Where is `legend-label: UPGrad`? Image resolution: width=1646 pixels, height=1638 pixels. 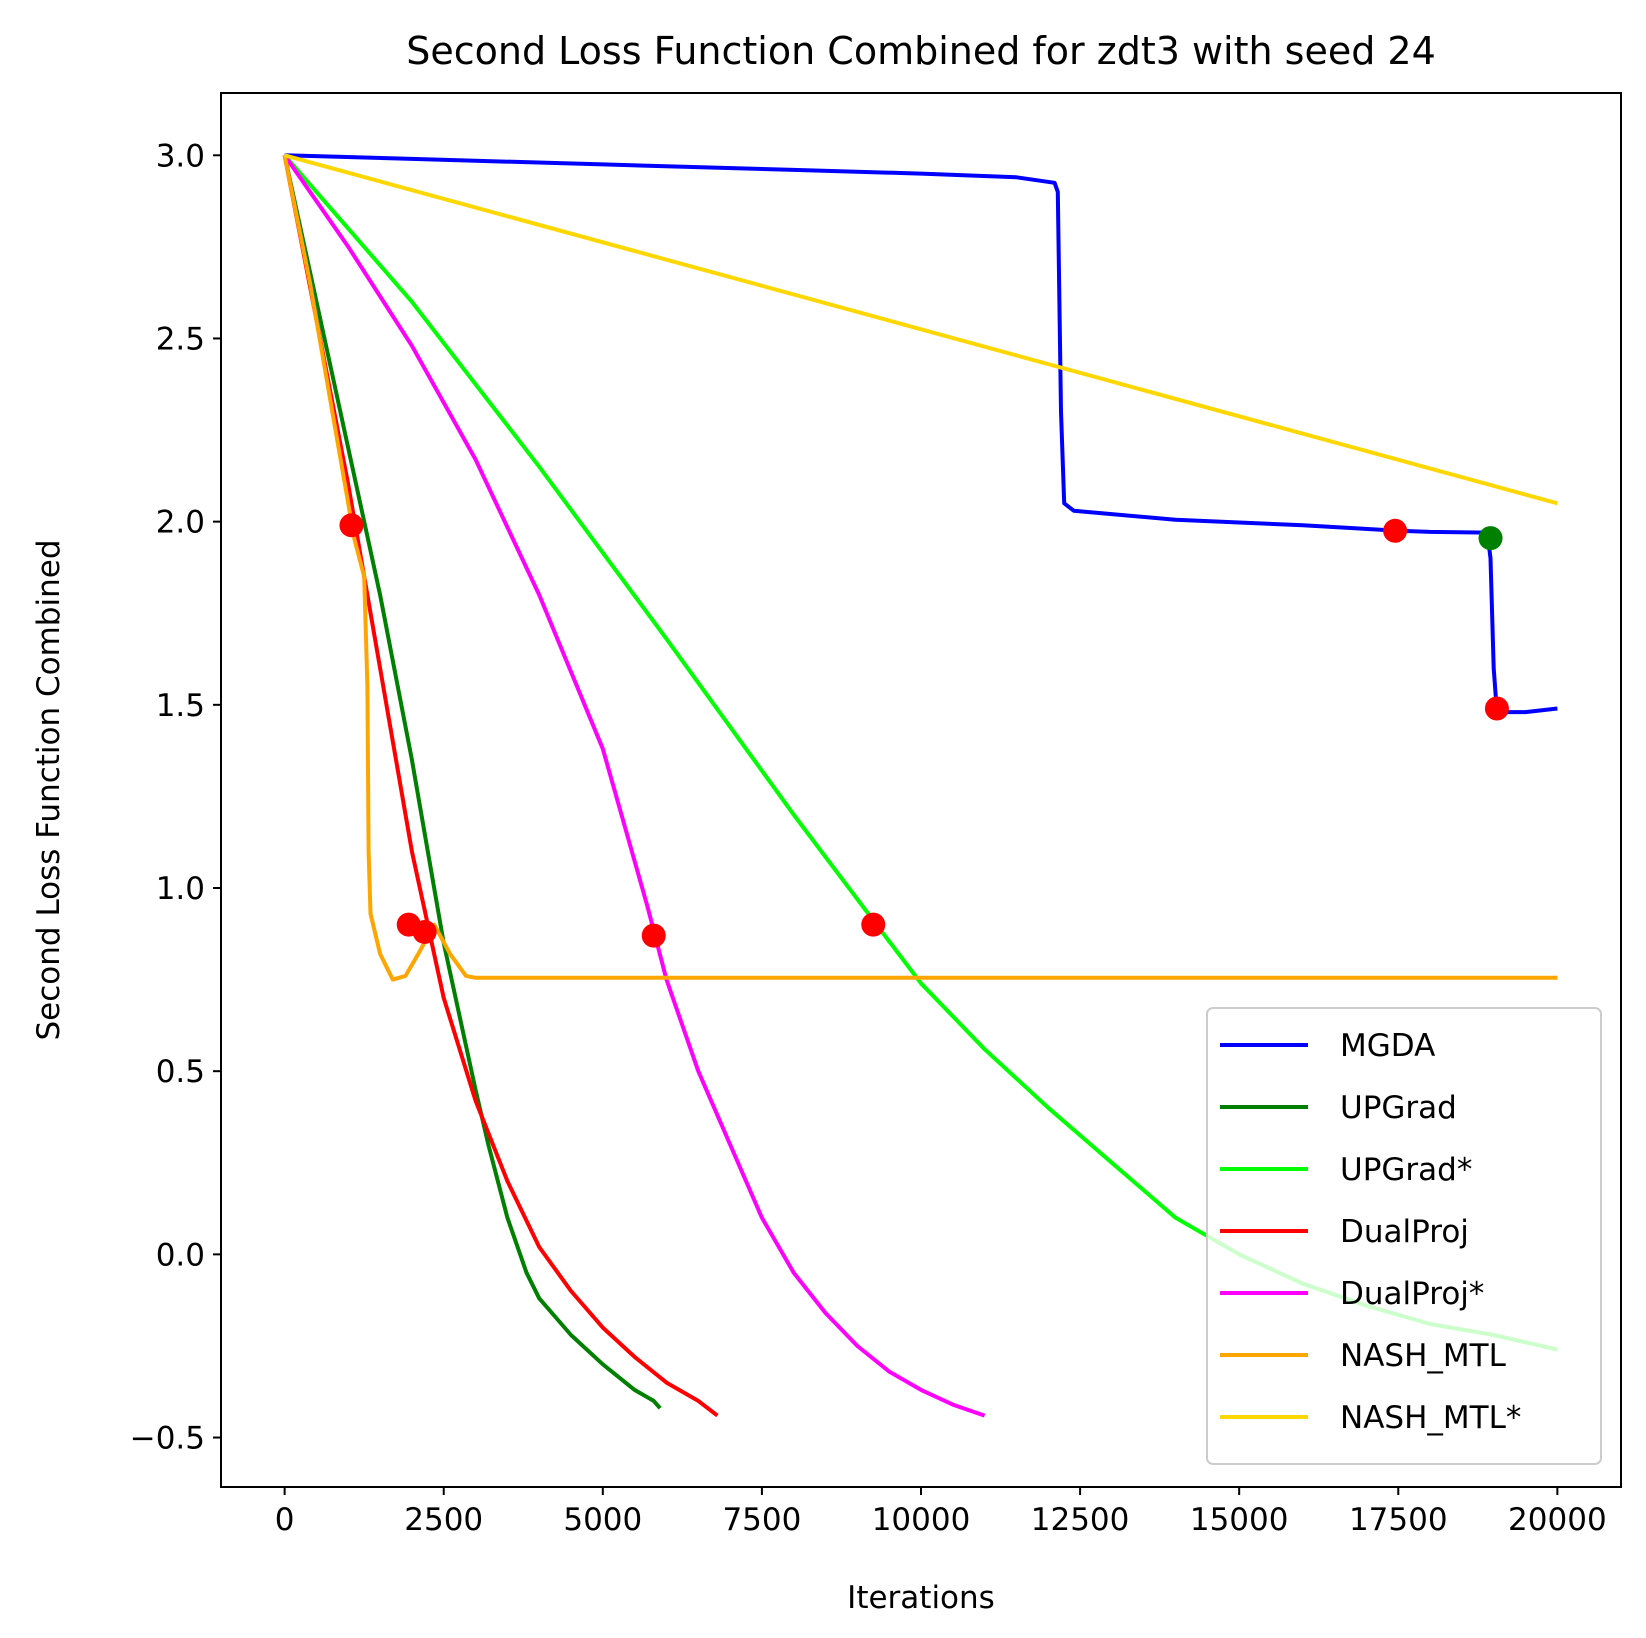 legend-label: UPGrad is located at coordinates (1398, 1108).